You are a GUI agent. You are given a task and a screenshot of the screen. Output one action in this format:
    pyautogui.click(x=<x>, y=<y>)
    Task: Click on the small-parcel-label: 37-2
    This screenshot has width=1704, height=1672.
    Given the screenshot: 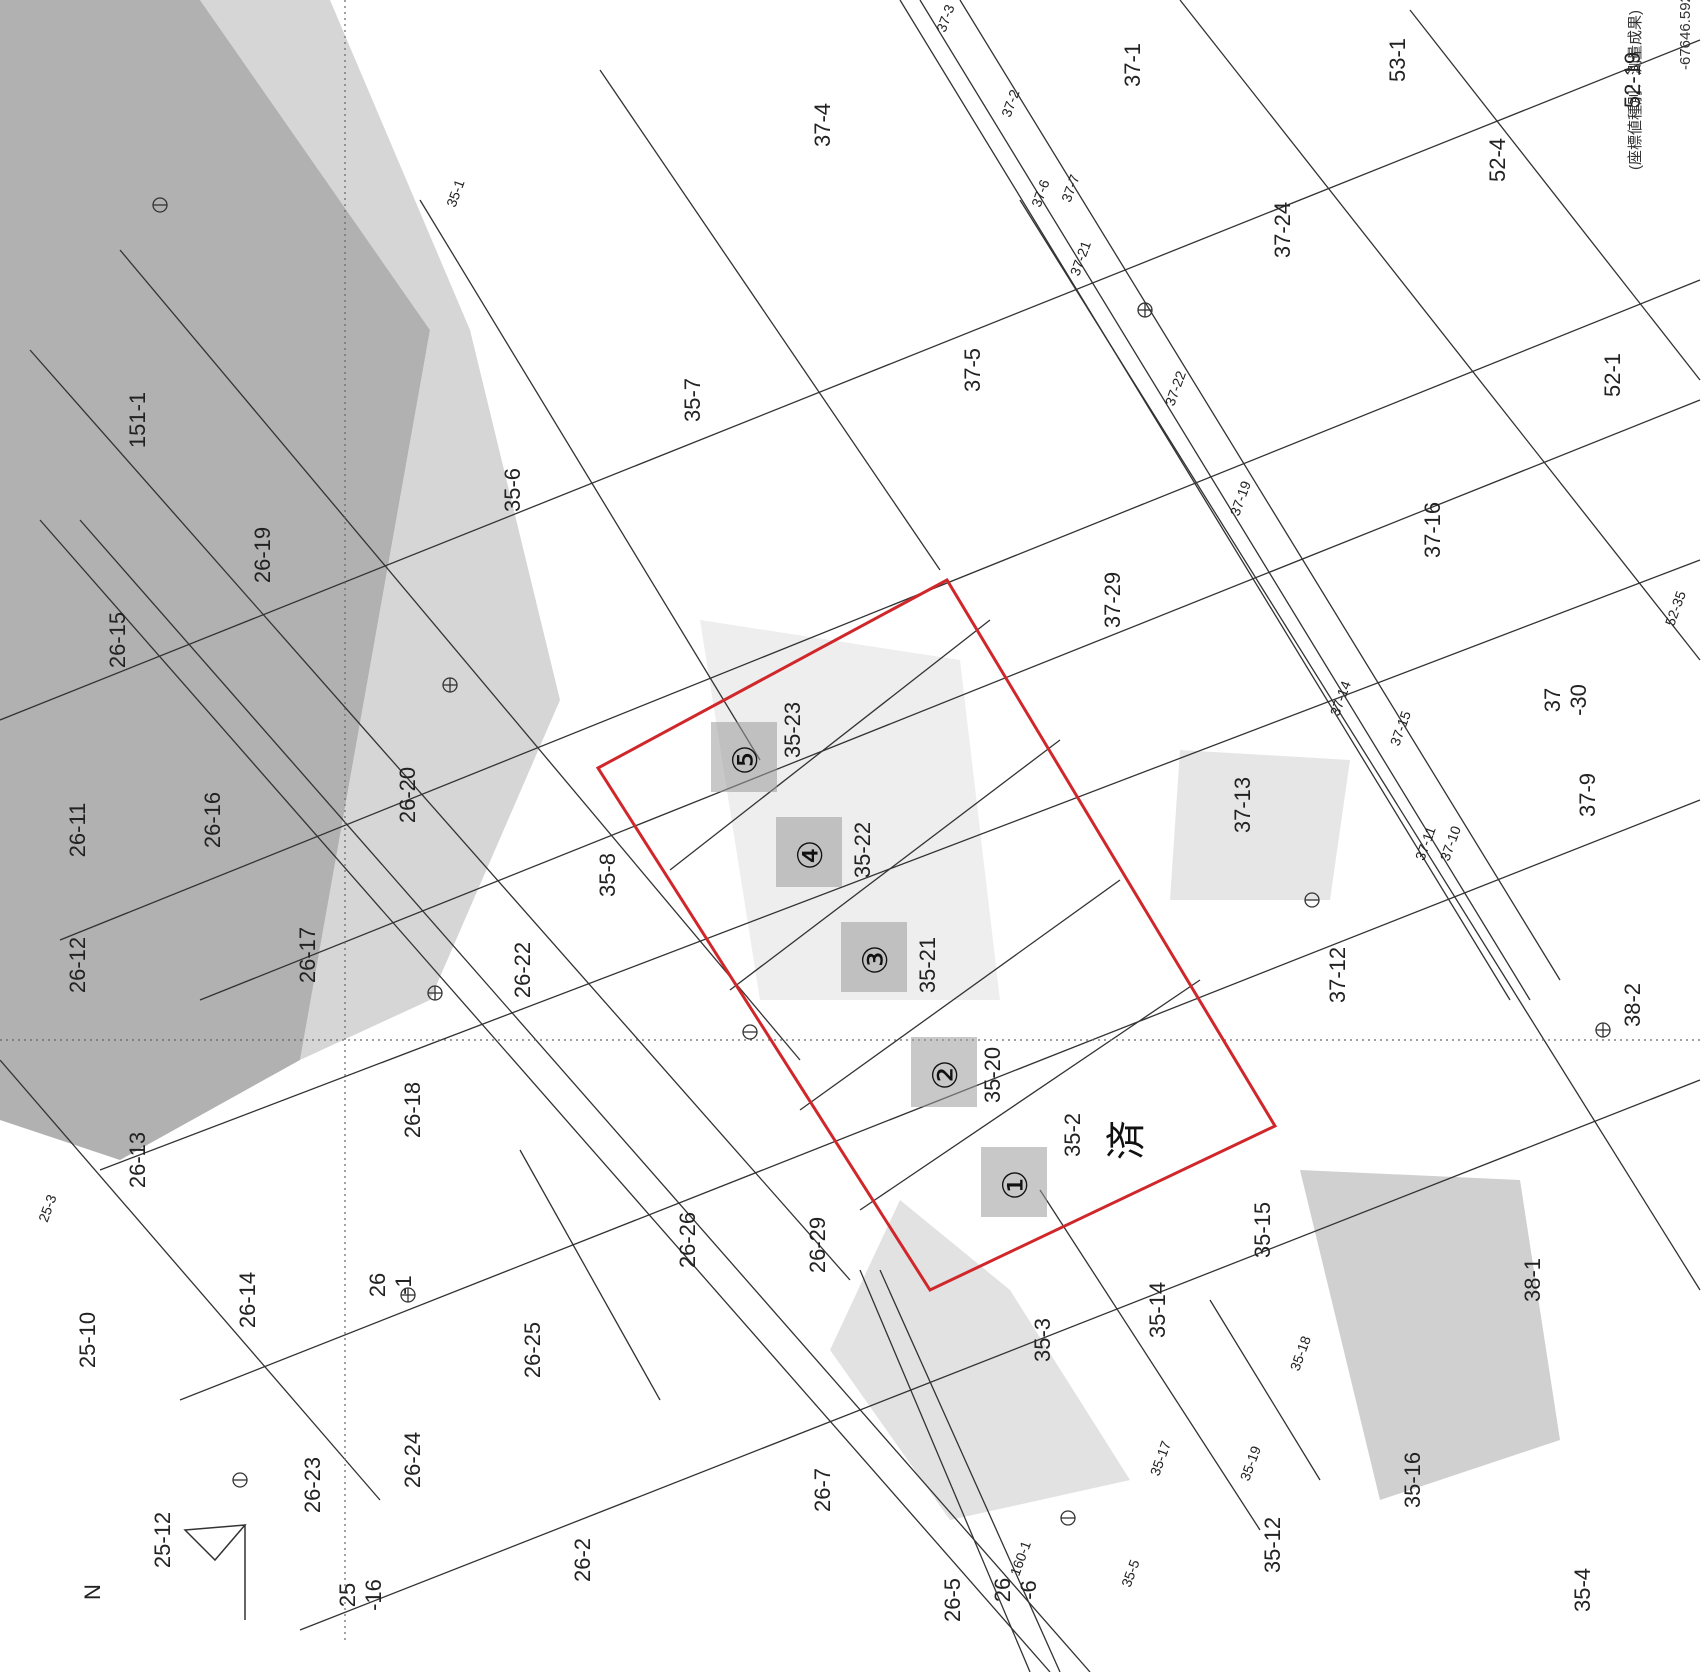 What is the action you would take?
    pyautogui.click(x=1010, y=103)
    